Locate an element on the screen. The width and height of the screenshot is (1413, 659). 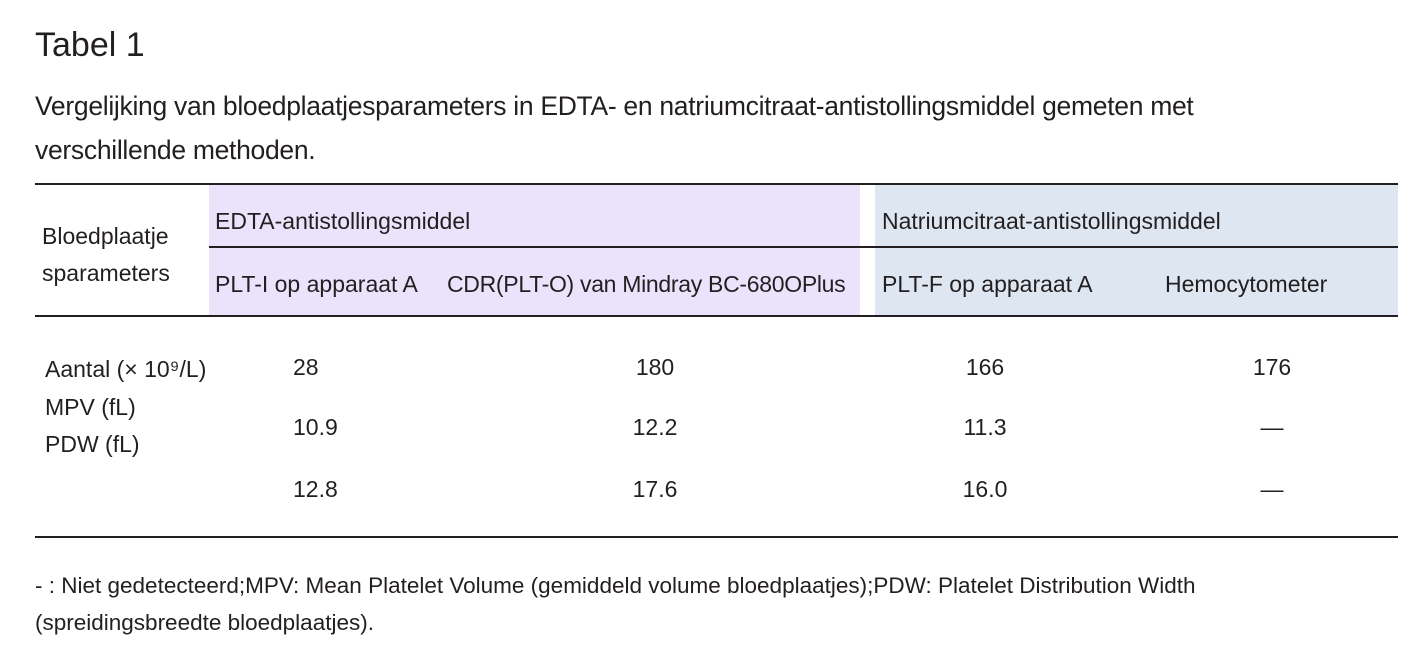
column-header: CDR(PLT-O) van Mindray BC-680OPlus is located at coordinates (646, 284).